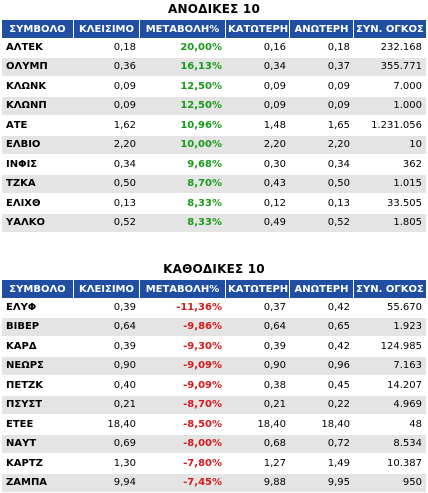  Describe the element at coordinates (258, 126) in the screenshot. I see `cell-low: 1,48` at that location.